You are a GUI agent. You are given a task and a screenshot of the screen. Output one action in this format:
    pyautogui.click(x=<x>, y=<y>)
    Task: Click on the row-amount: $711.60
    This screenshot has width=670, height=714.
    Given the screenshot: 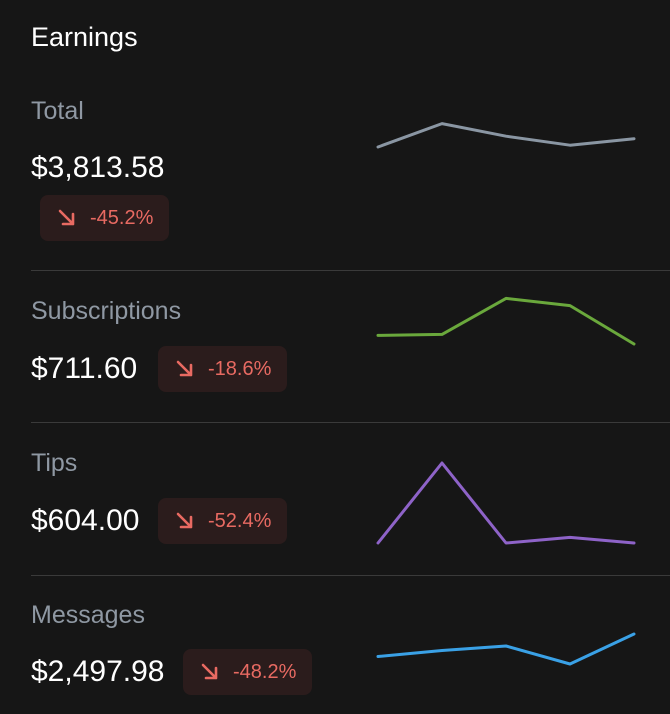 What is the action you would take?
    pyautogui.click(x=84, y=368)
    